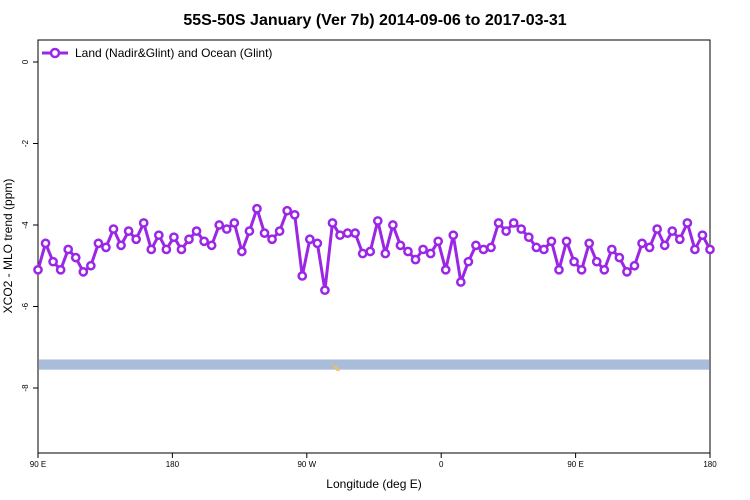  Describe the element at coordinates (373, 461) in the screenshot. I see `x-ticks: 90 E 180 90 W 0 90 E 180` at that location.